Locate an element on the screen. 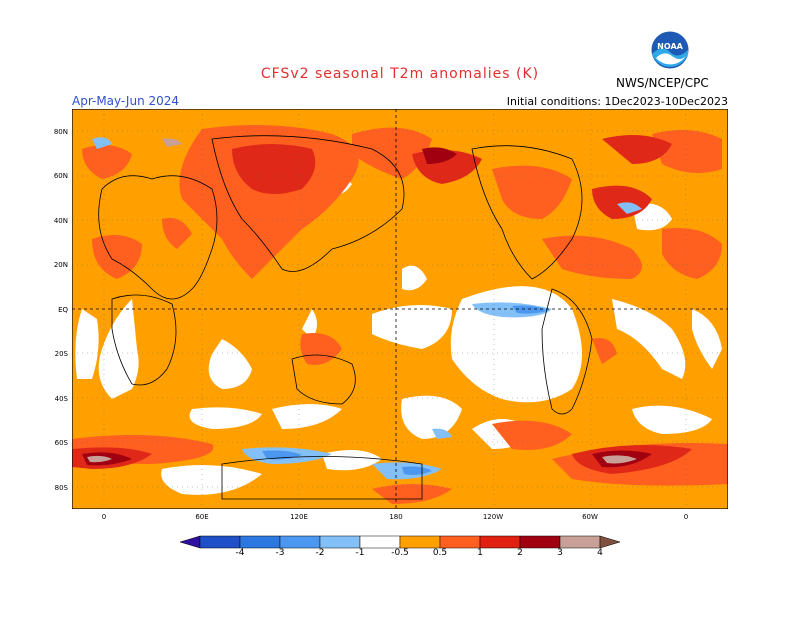 The width and height of the screenshot is (800, 618). lat-label: EQ is located at coordinates (63, 310).